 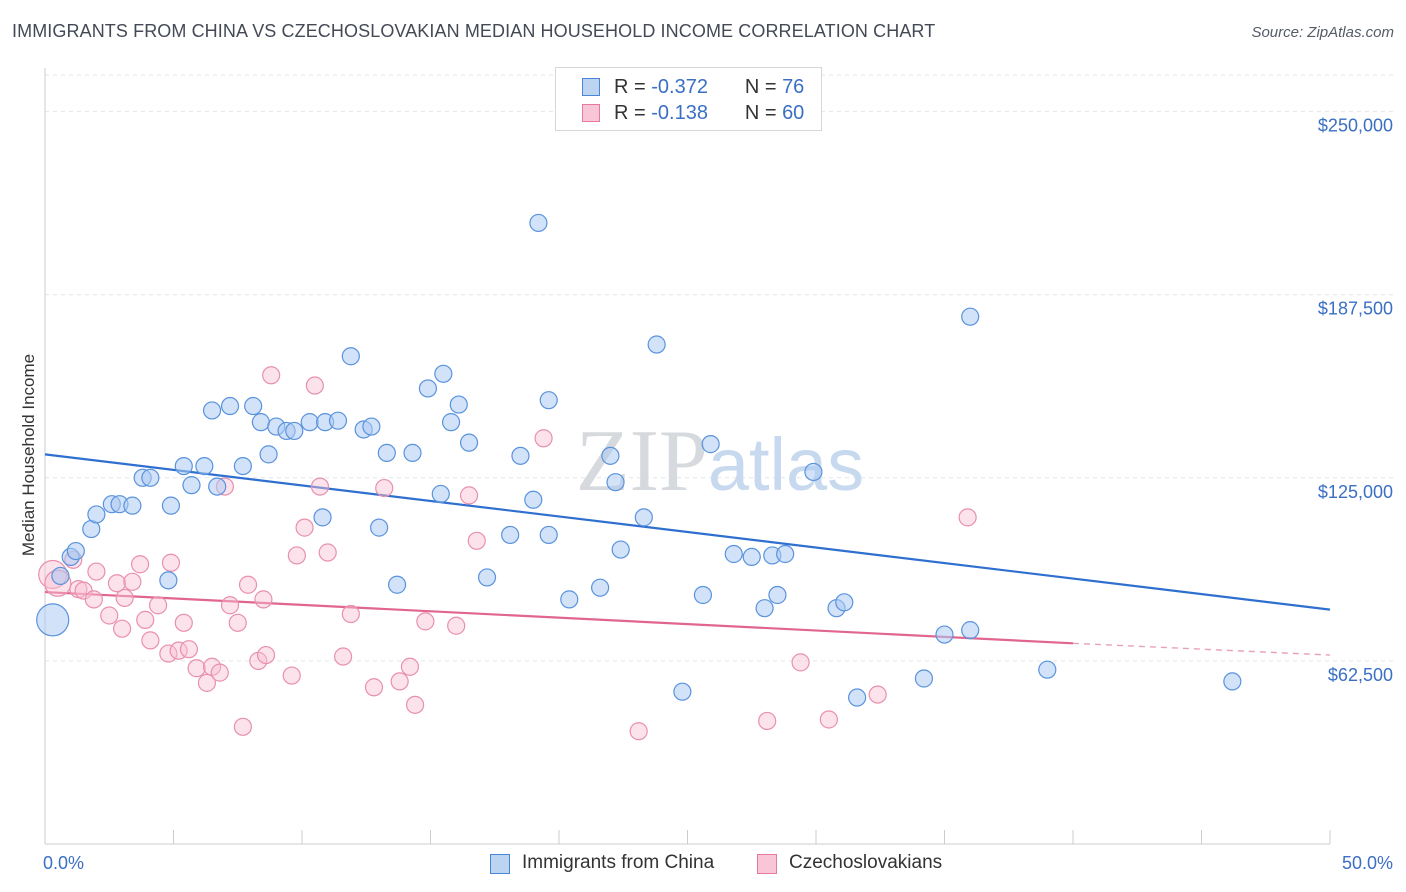 I want to click on y-tick-label: $125,000, so click(x=1355, y=492).